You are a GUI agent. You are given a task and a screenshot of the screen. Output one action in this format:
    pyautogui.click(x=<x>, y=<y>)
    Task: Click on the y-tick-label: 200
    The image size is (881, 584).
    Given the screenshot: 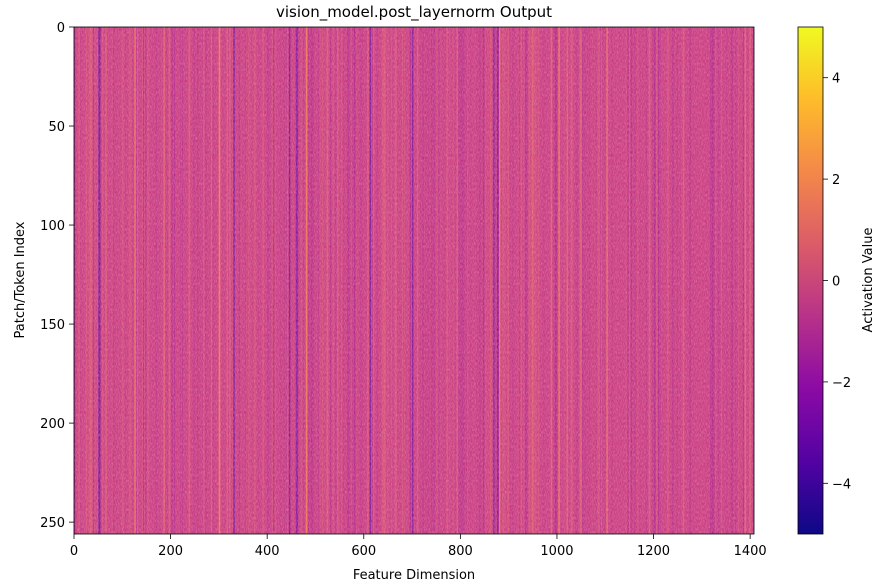 What is the action you would take?
    pyautogui.click(x=52, y=424)
    